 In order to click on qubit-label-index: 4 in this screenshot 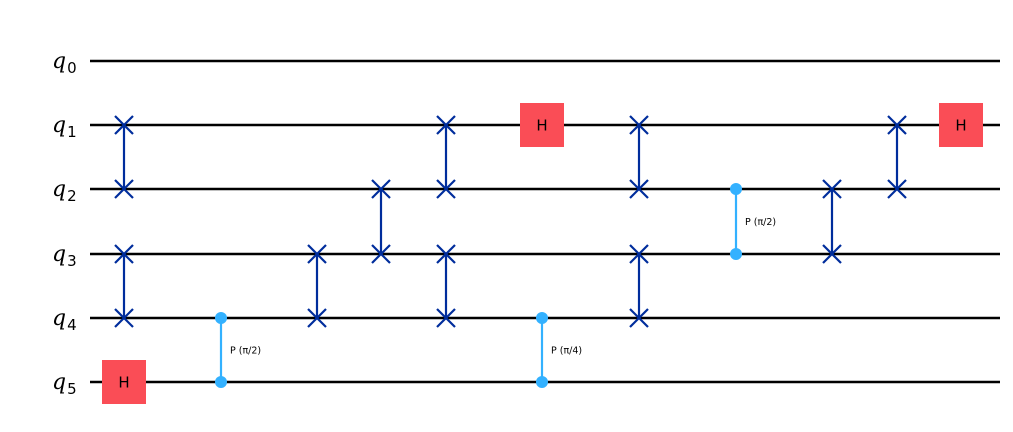, I will do `click(72, 325)`.